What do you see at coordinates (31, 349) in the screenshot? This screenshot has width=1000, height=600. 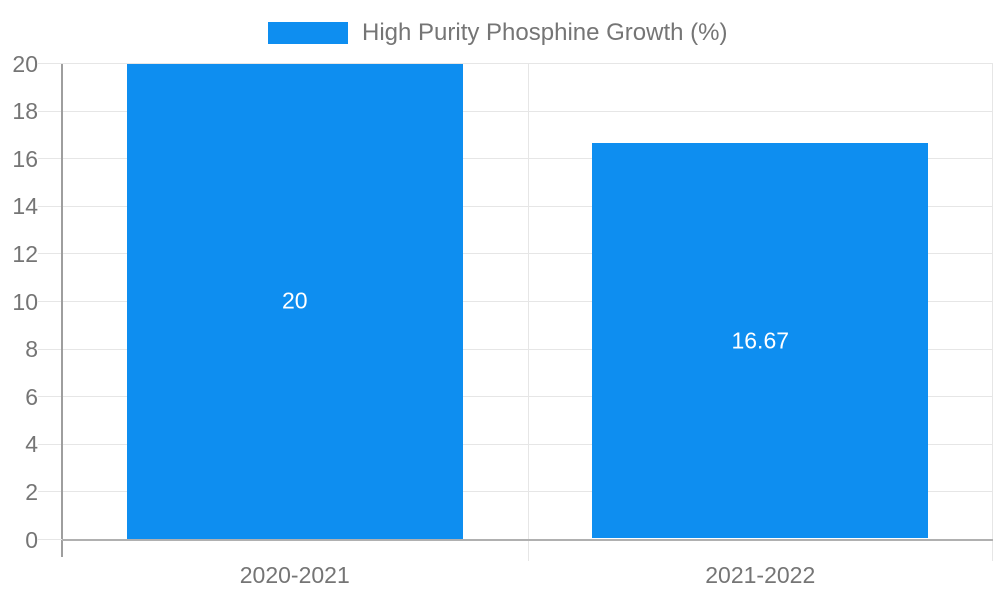 I see `y-tick-label: 8` at bounding box center [31, 349].